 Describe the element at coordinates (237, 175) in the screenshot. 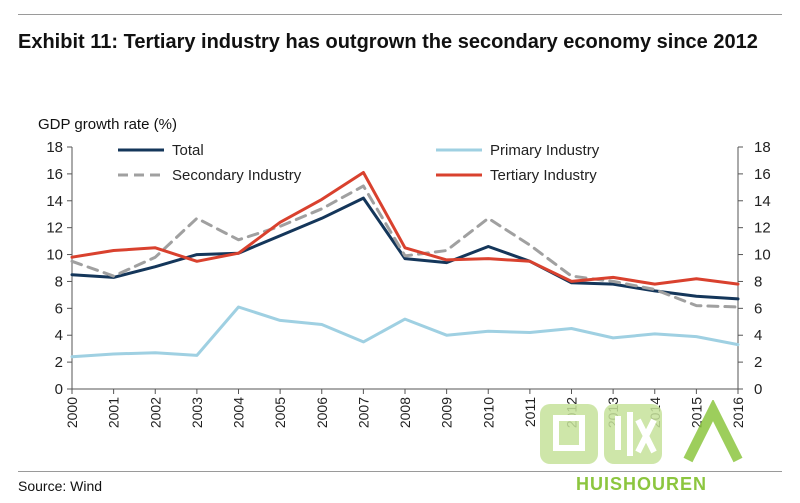

I see `legend-label-secondary-industry: Secondary Industry` at that location.